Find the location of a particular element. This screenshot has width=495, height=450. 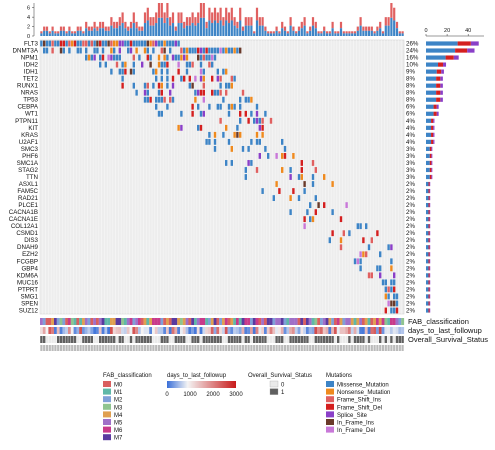

gene-percent-label: 8% is located at coordinates (410, 79).